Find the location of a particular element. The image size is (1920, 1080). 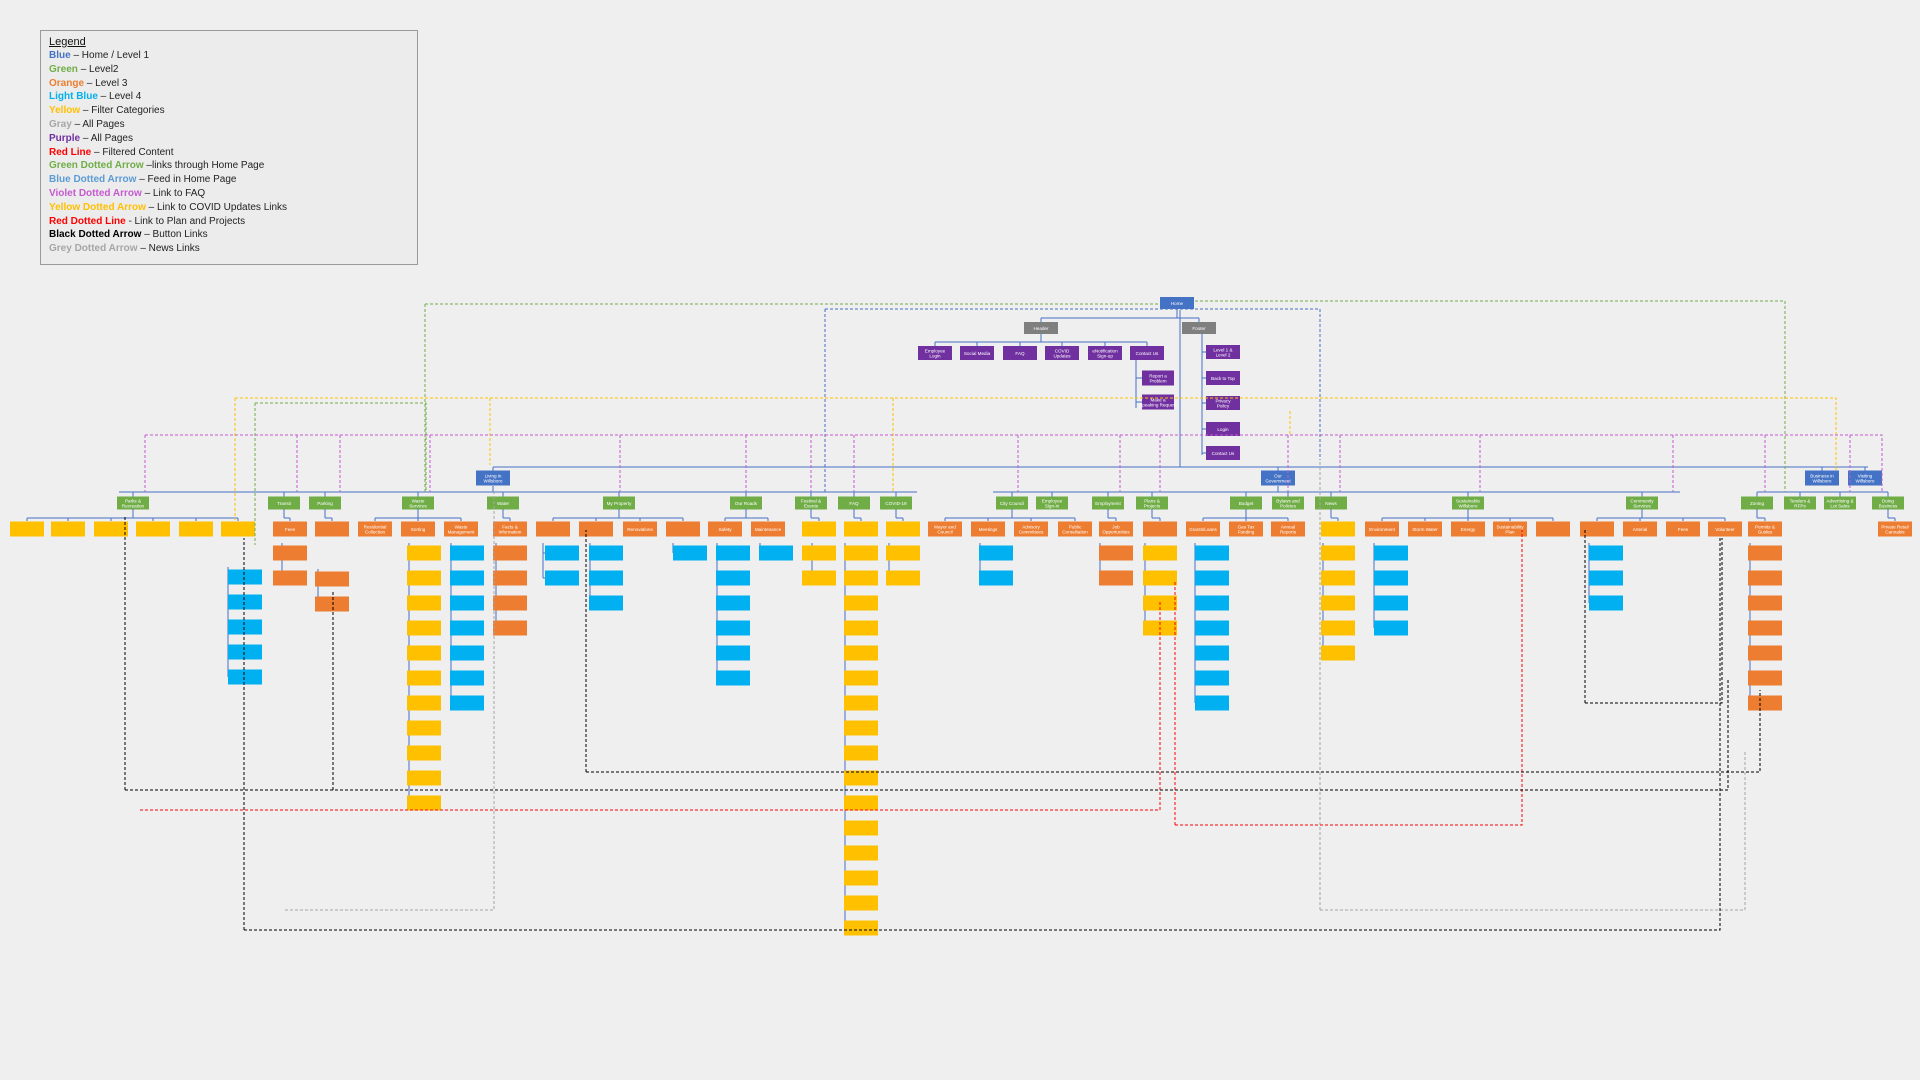

biz-section-2: Advertising &Lot Sales is located at coordinates (1840, 503).